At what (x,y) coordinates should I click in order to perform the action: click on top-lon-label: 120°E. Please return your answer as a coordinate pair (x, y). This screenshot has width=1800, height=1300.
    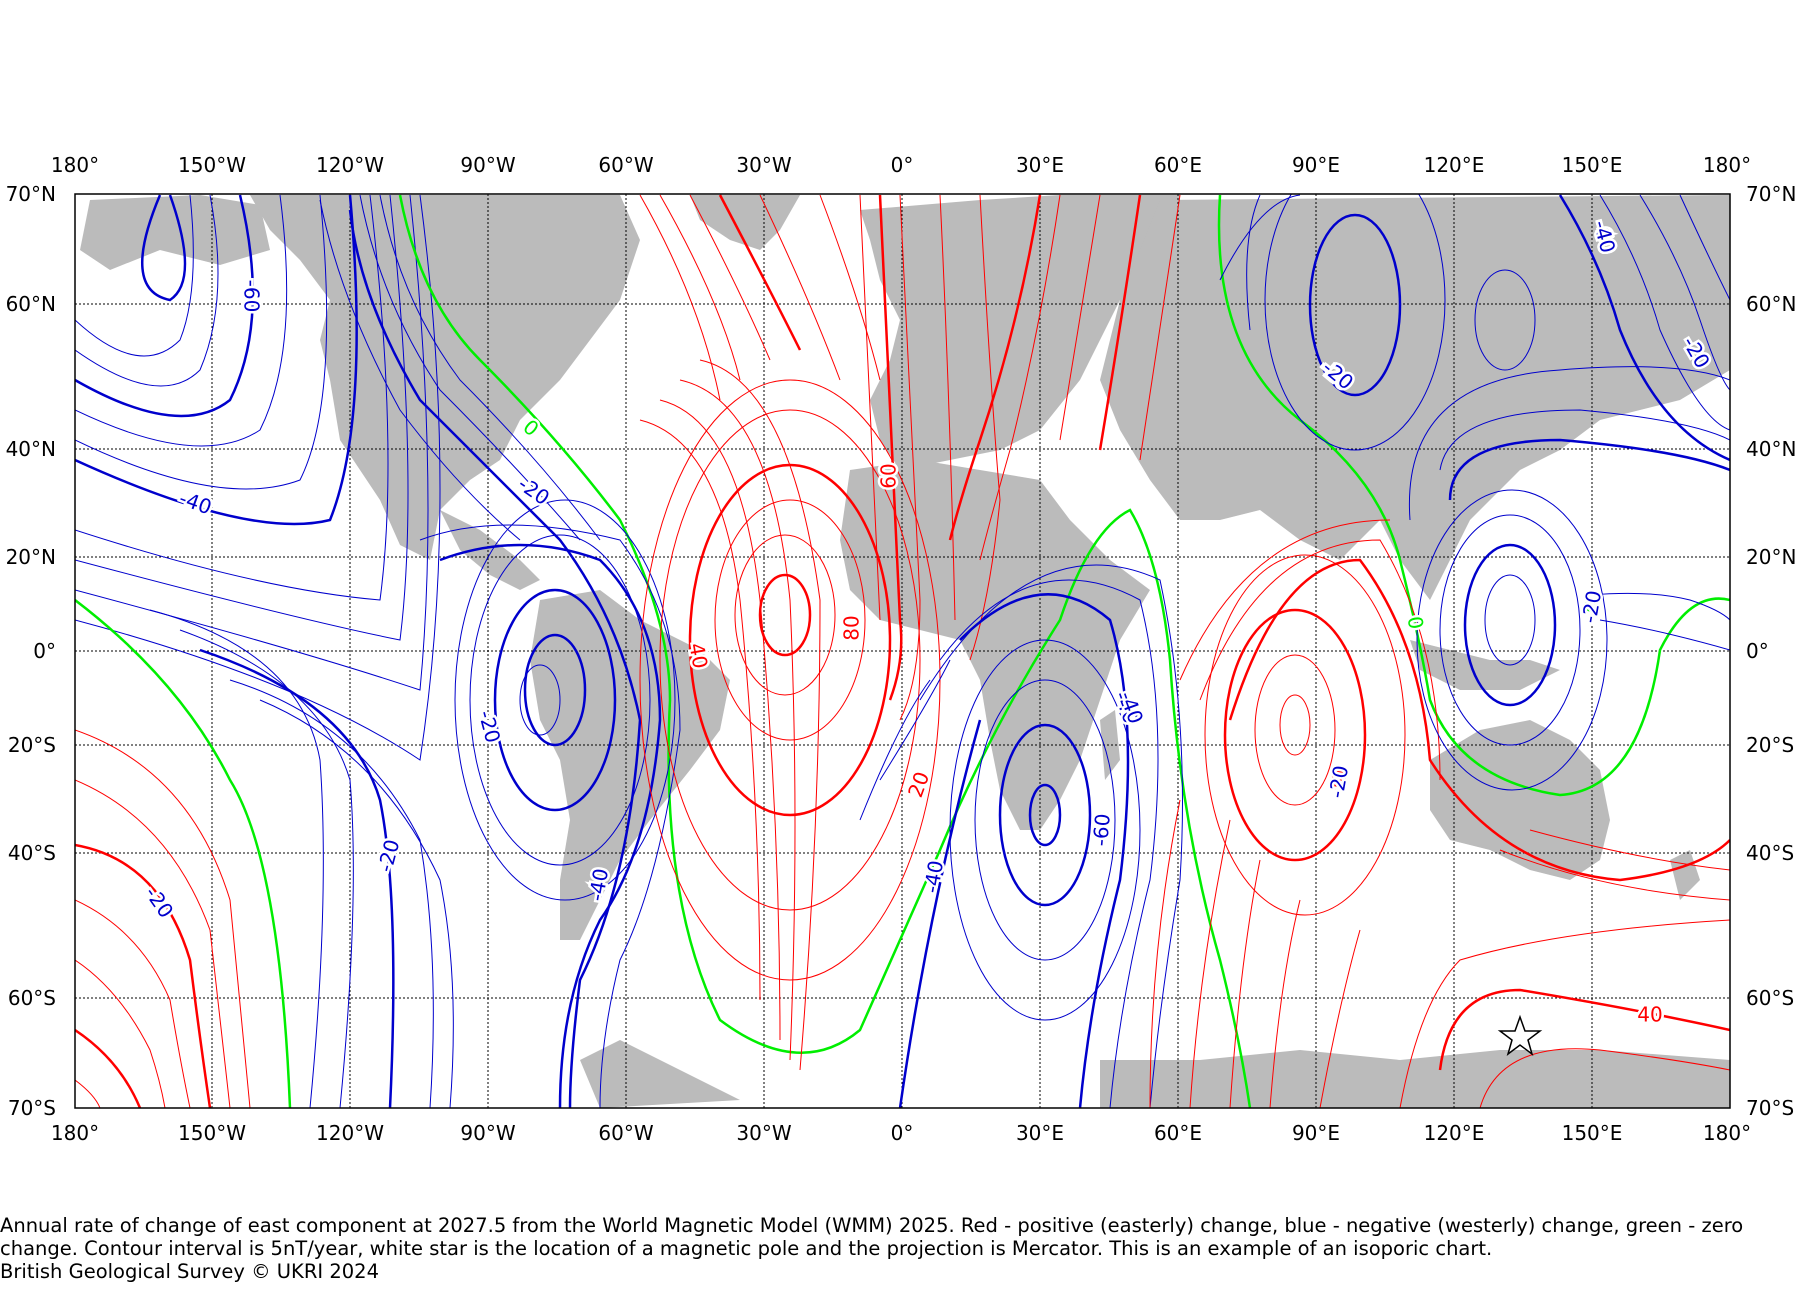
    Looking at the image, I should click on (1454, 165).